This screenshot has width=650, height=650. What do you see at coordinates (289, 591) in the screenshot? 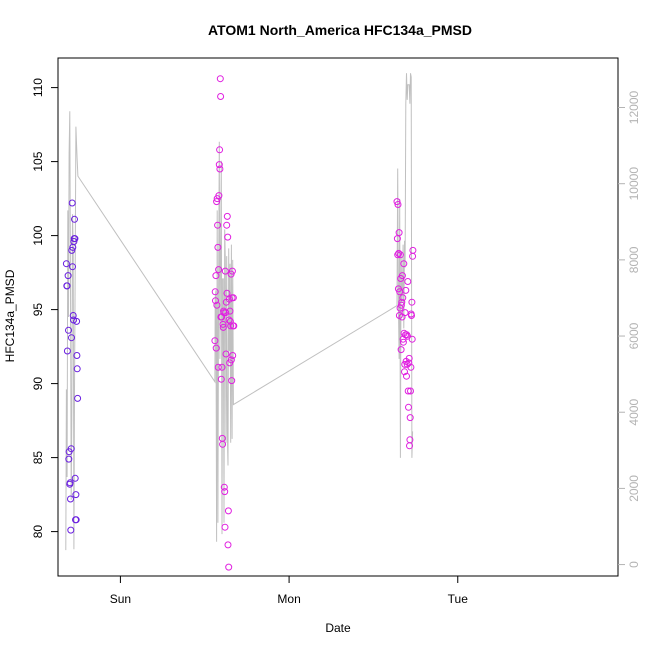
I see `x-axis: Sun Mon Tue` at bounding box center [289, 591].